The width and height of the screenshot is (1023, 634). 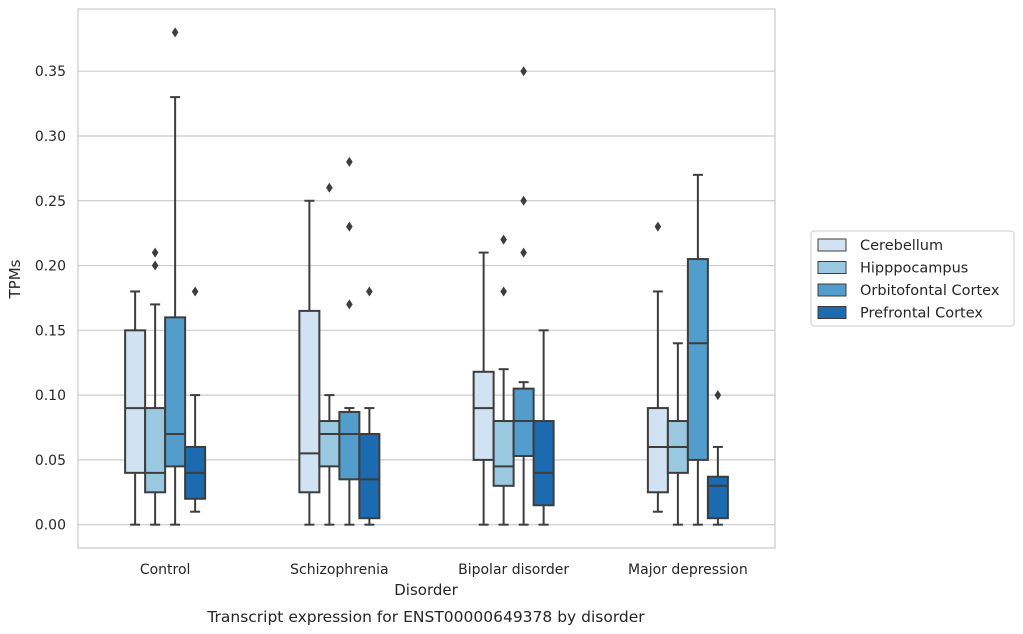 I want to click on legend-label: Cerebellum, so click(x=901, y=246).